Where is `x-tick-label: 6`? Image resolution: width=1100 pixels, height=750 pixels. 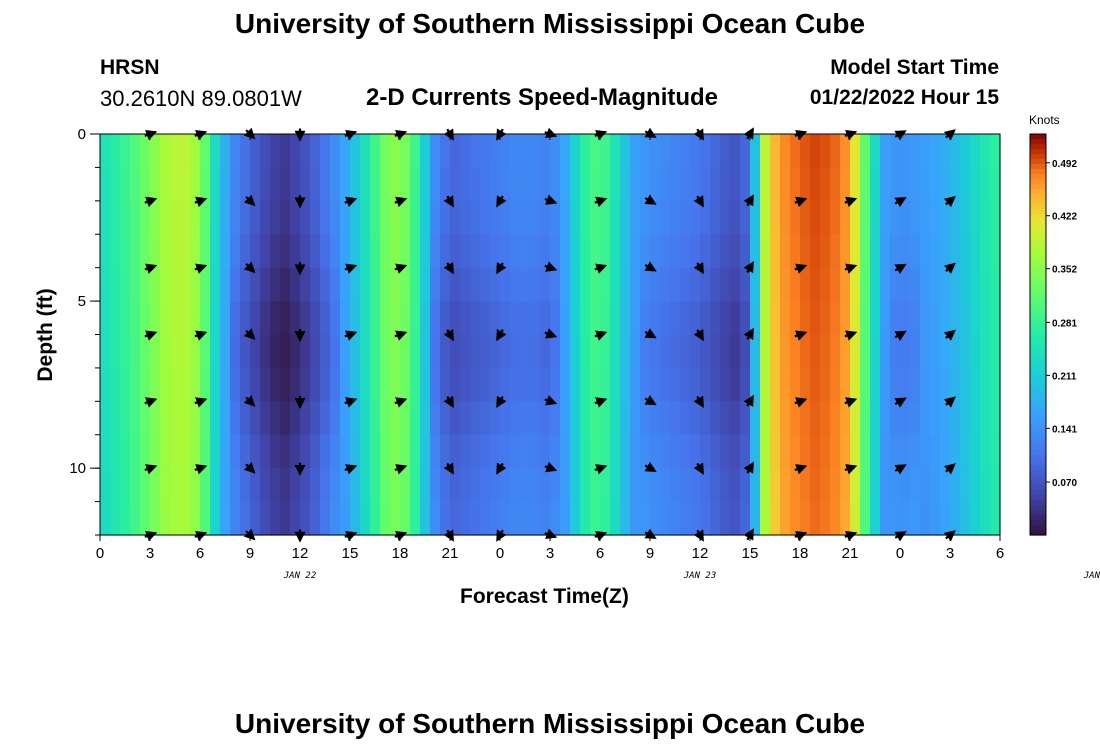
x-tick-label: 6 is located at coordinates (1000, 553).